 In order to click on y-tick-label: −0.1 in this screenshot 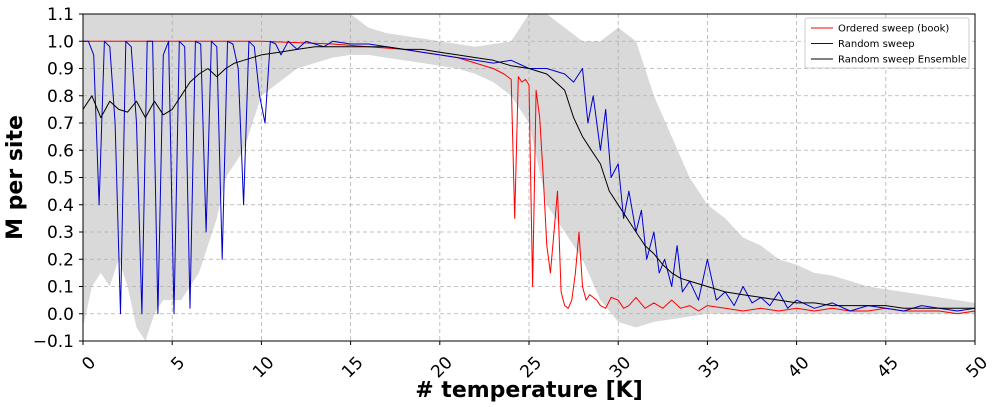, I will do `click(53, 342)`.